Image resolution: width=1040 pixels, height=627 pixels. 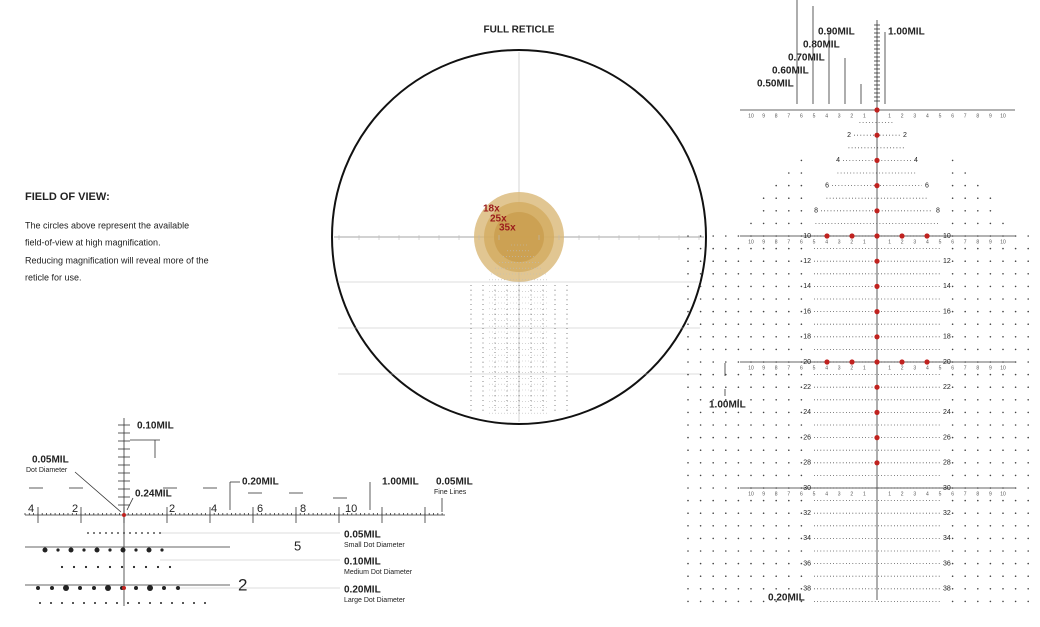 I want to click on scale-number: 4, so click(x=826, y=242).